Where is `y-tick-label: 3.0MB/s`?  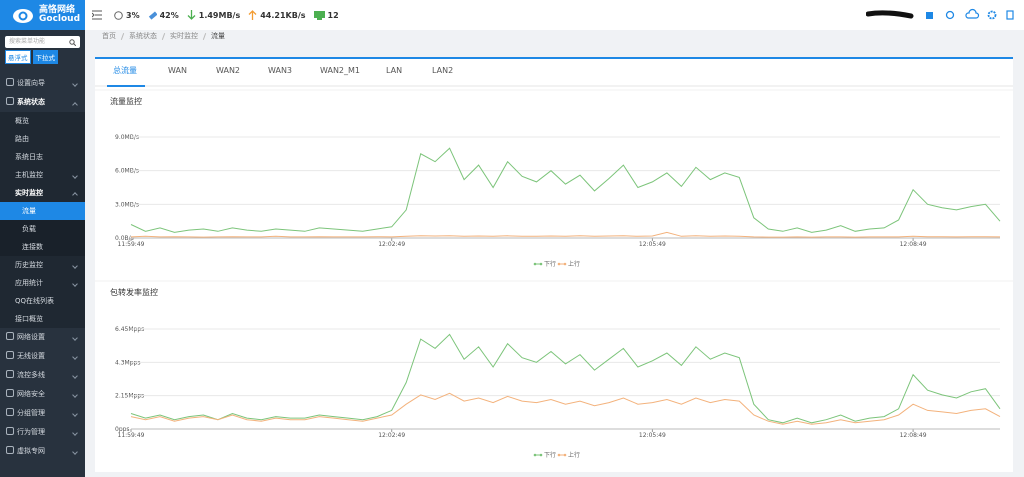 y-tick-label: 3.0MB/s is located at coordinates (127, 204).